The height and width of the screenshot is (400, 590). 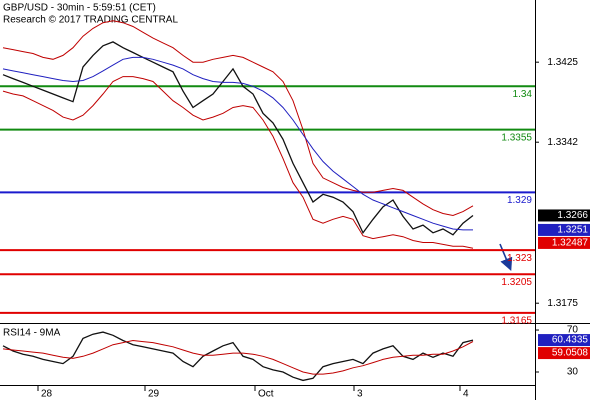 What do you see at coordinates (570, 340) in the screenshot?
I see `price-marker-label: 60.4335` at bounding box center [570, 340].